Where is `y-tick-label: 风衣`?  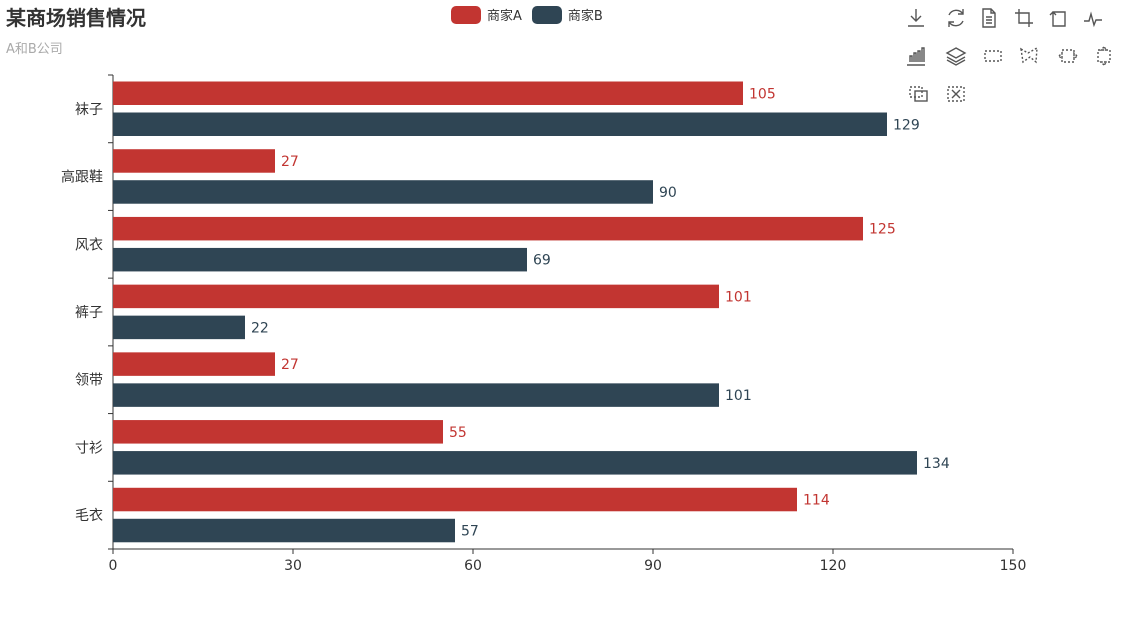
y-tick-label: 风衣 is located at coordinates (89, 245).